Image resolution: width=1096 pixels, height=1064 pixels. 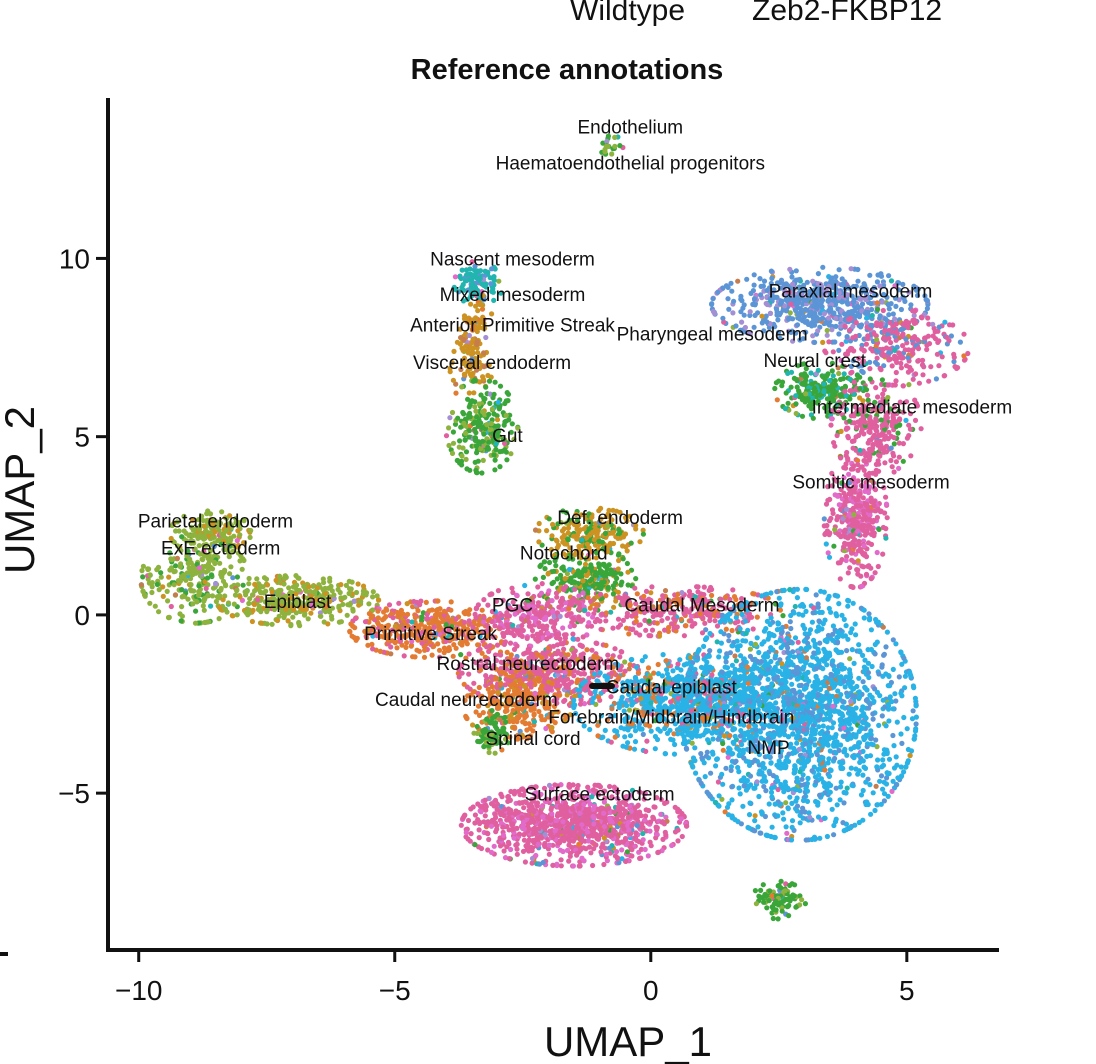 I want to click on point-endothelium, so click(x=605, y=152).